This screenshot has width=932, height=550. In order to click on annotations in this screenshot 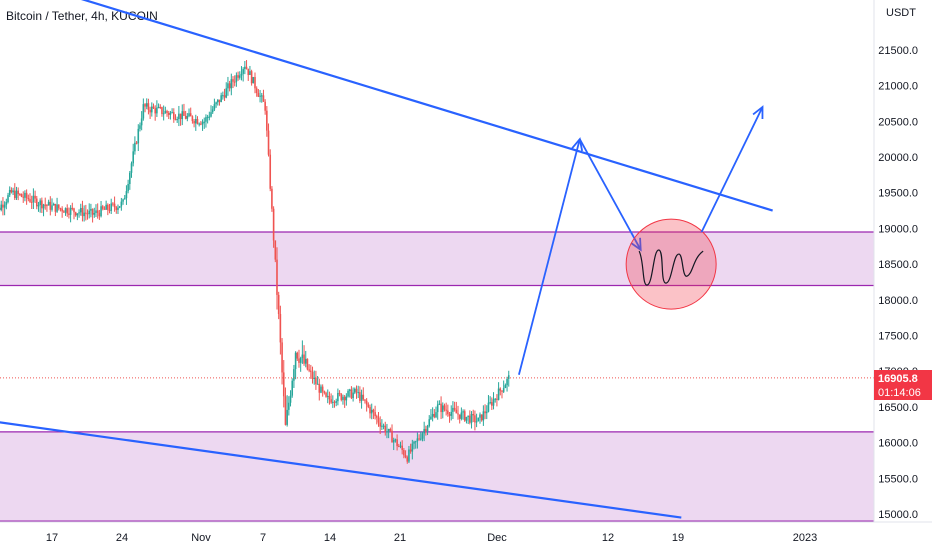, I will do `click(641, 240)`.